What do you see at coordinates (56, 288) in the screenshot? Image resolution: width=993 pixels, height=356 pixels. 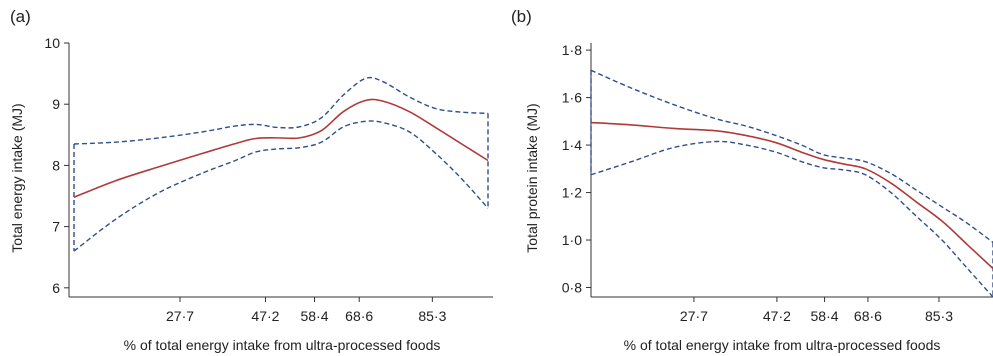 I see `panel-a-y-tick-label: 6` at bounding box center [56, 288].